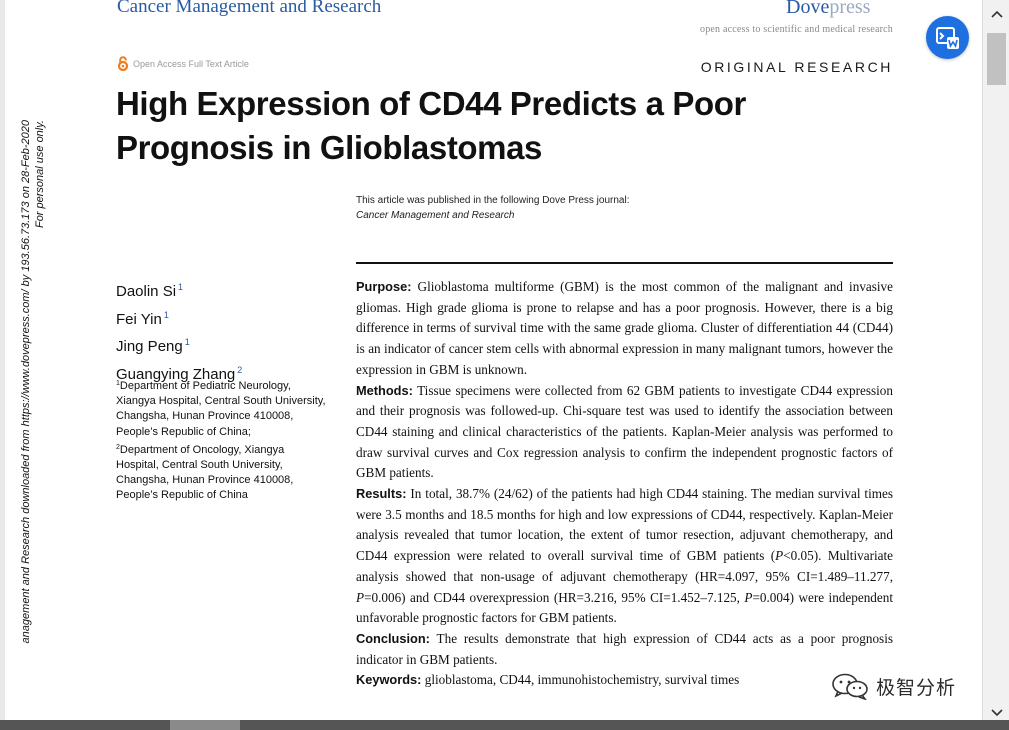 This screenshot has width=1009, height=730. I want to click on watermark-text: 极智分析, so click(916, 687).